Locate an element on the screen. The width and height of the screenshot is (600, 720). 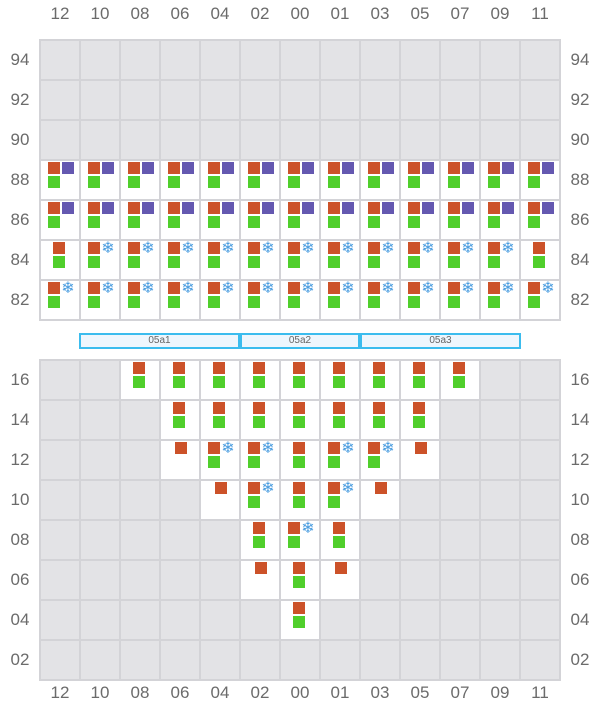
hatch-cover-05a3: 05a3 is located at coordinates (440, 341).